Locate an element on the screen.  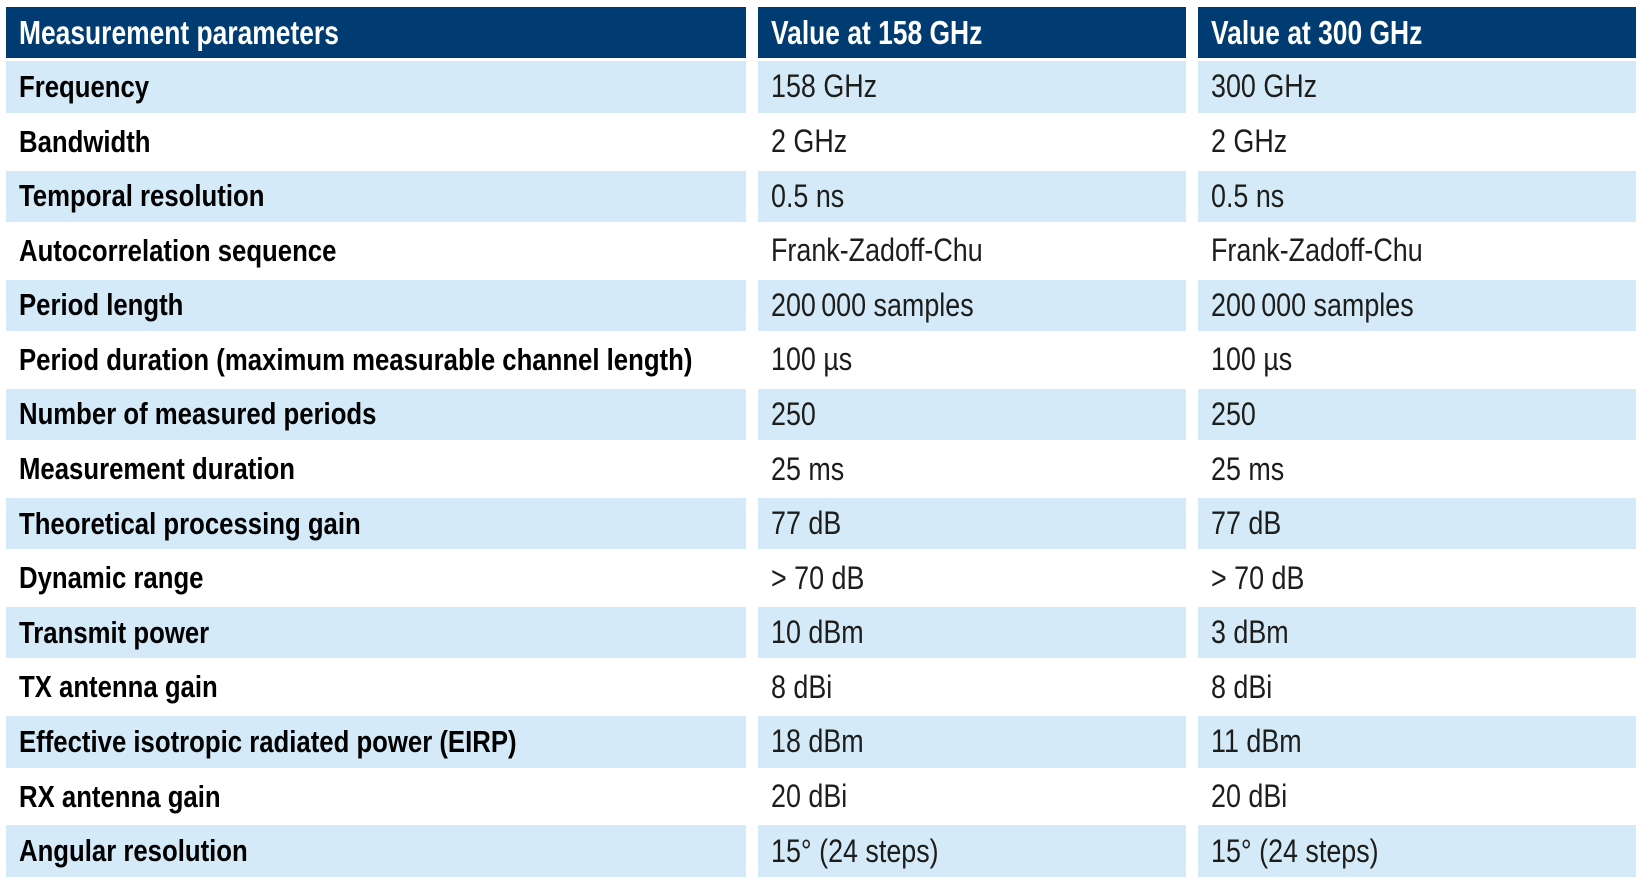
header-label: Value at 158 GHz is located at coordinates (877, 32).